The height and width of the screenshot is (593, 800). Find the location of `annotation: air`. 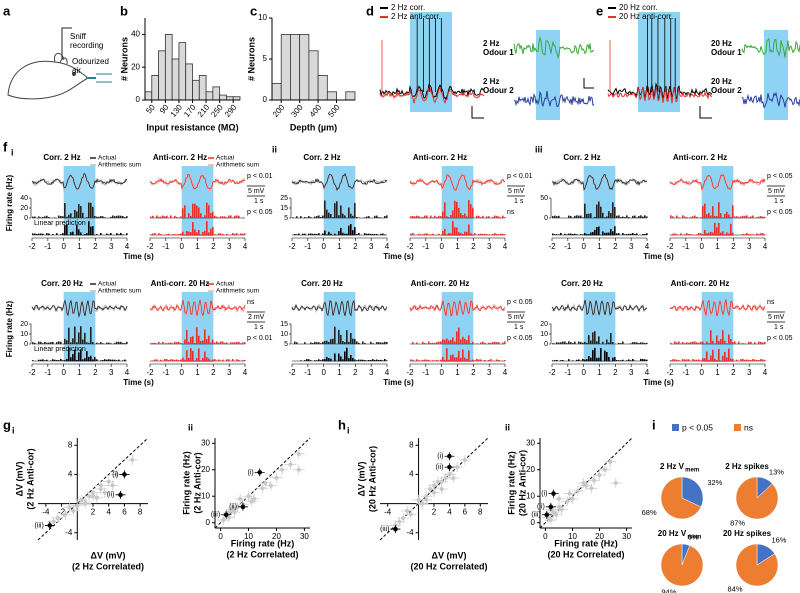

annotation: air is located at coordinates (76, 70).